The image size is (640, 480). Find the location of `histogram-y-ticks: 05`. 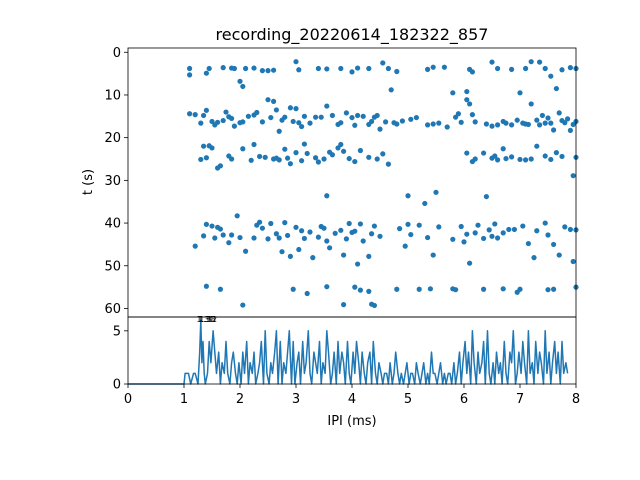

histogram-y-ticks: 05 is located at coordinates (120, 358).